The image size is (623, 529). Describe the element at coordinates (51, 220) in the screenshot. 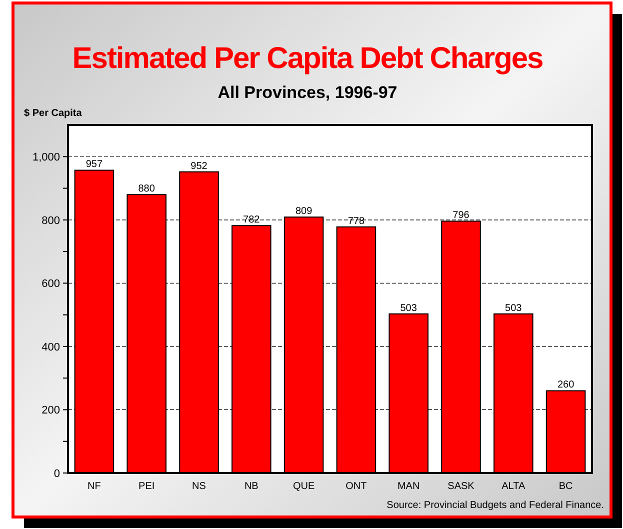

I see `y-tick-label: 800` at that location.